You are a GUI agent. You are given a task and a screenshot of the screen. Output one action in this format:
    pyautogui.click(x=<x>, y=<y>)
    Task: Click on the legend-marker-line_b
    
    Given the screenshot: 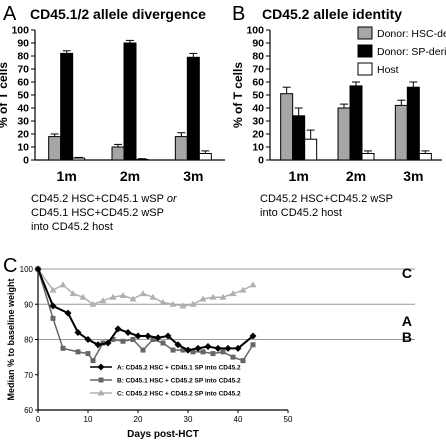 What is the action you would take?
    pyautogui.click(x=101, y=380)
    